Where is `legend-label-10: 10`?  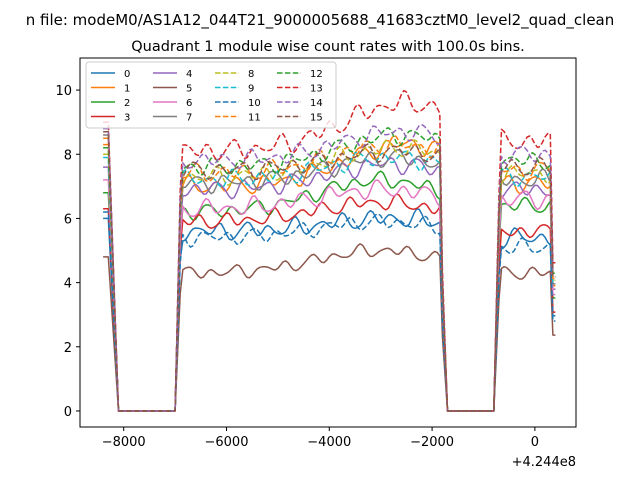 legend-label-10: 10 is located at coordinates (254, 103).